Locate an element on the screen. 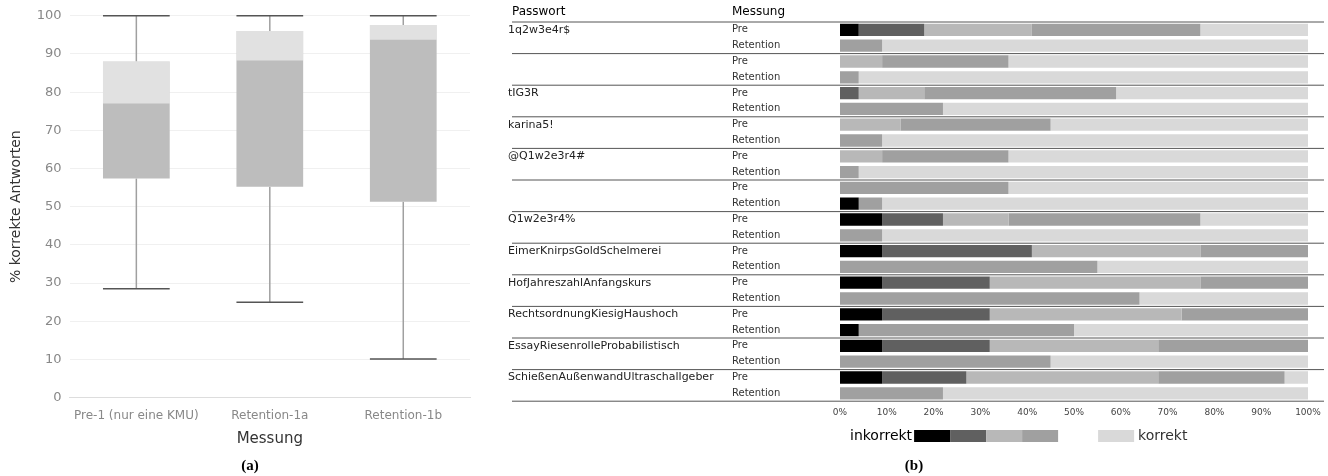  y2-tick-label: EimerKnirpsGoldSchelmerei is located at coordinates (585, 250).